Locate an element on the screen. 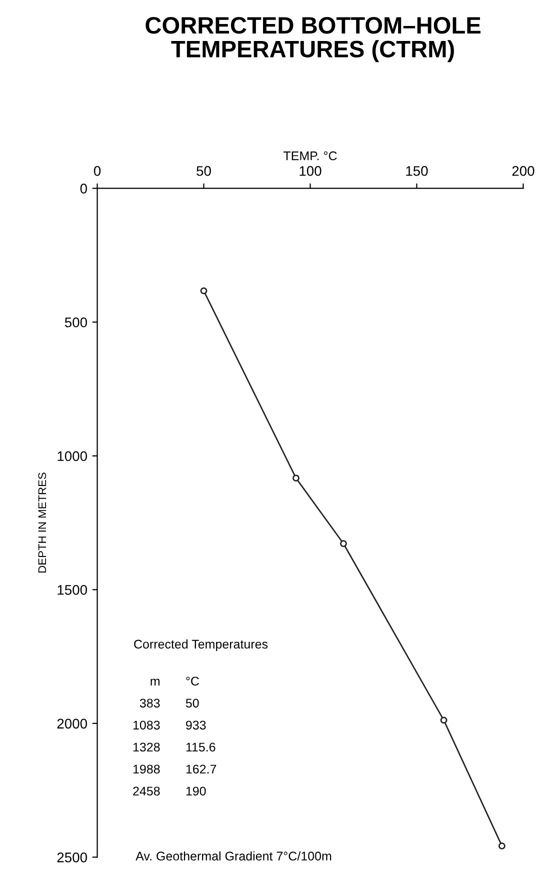  x-axis-title: TEMP. °C is located at coordinates (310, 155).